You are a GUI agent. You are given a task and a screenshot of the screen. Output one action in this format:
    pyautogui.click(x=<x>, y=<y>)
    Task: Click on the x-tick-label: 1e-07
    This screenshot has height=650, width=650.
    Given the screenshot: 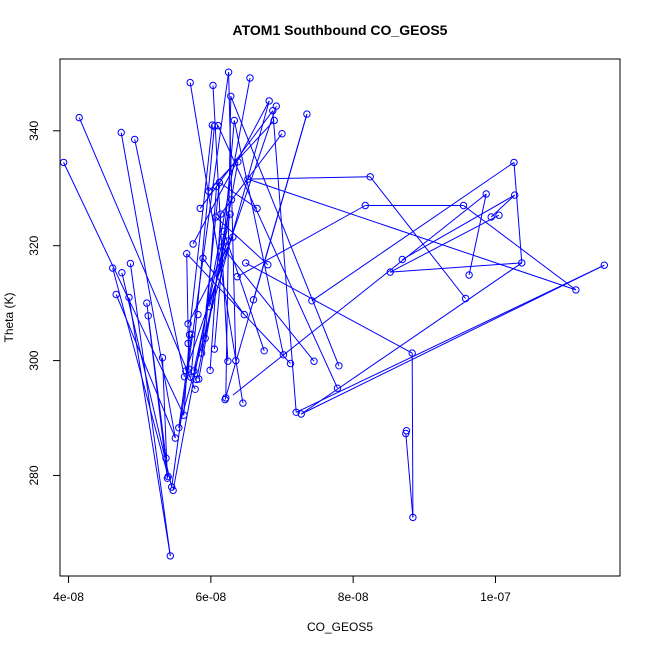 What is the action you would take?
    pyautogui.click(x=495, y=597)
    